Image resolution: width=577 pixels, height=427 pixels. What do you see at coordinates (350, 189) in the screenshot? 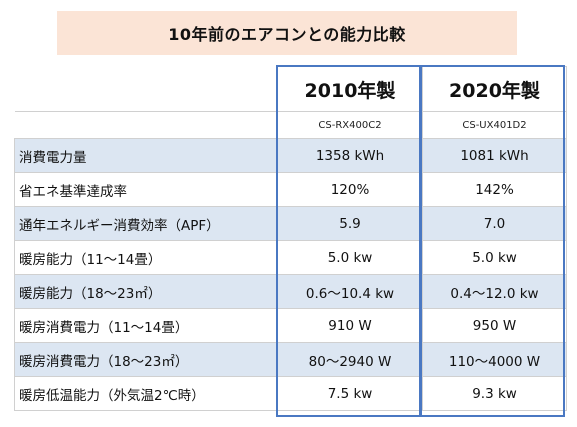
I see `value-2010: 120%` at bounding box center [350, 189].